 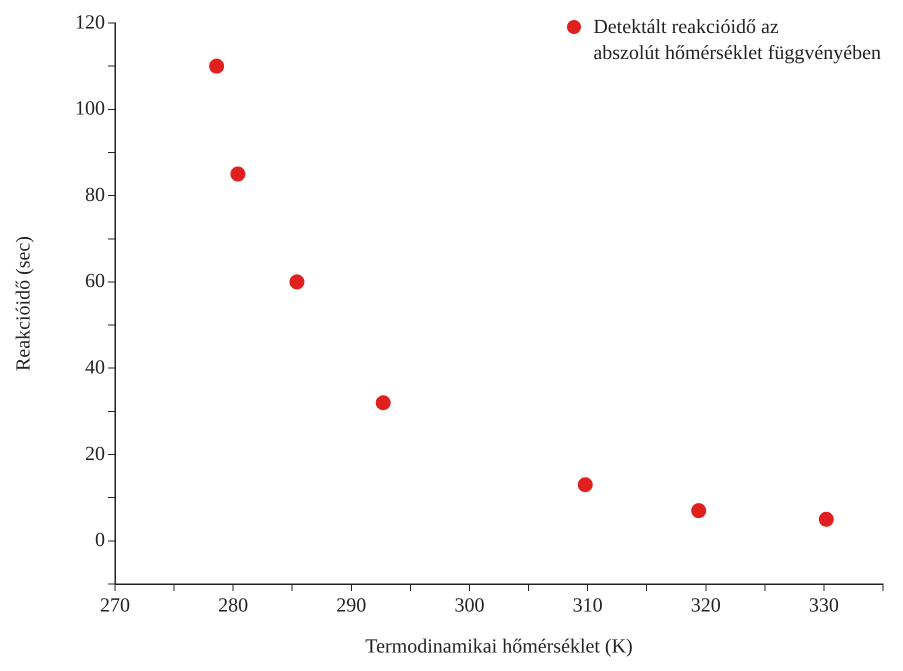 I want to click on y-tick-label: 80, so click(x=95, y=195).